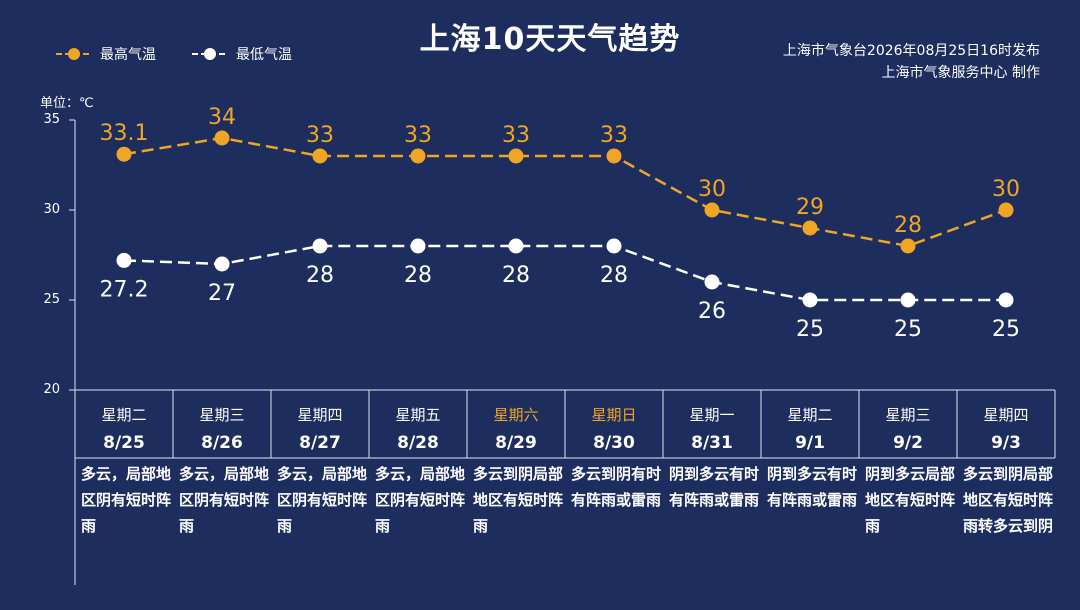 Image resolution: width=1080 pixels, height=610 pixels. What do you see at coordinates (911, 51) in the screenshot?
I see `source-line-1: 上海市气象台2026年08月25日16时发布` at bounding box center [911, 51].